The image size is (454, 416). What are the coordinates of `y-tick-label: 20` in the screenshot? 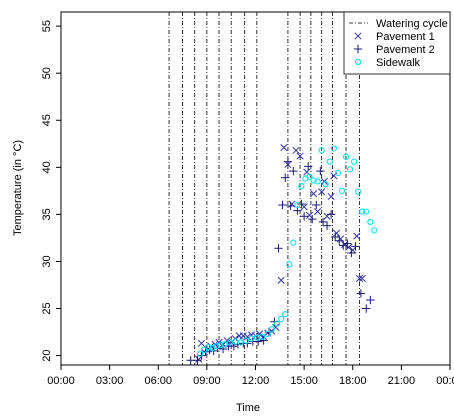 It's located at (47, 355).